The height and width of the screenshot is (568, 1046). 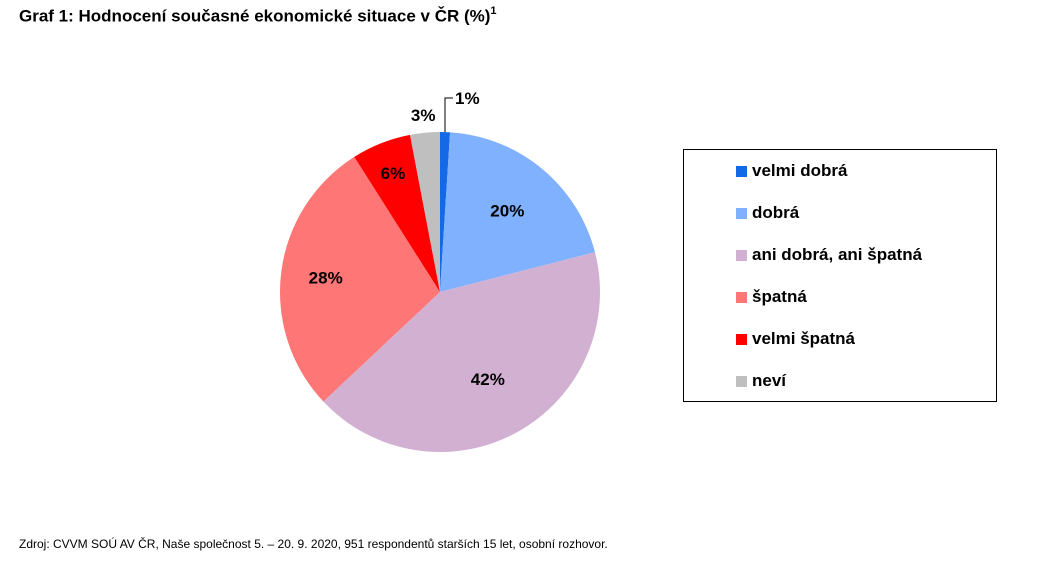 I want to click on pie-slice-spatna, so click(x=360, y=279).